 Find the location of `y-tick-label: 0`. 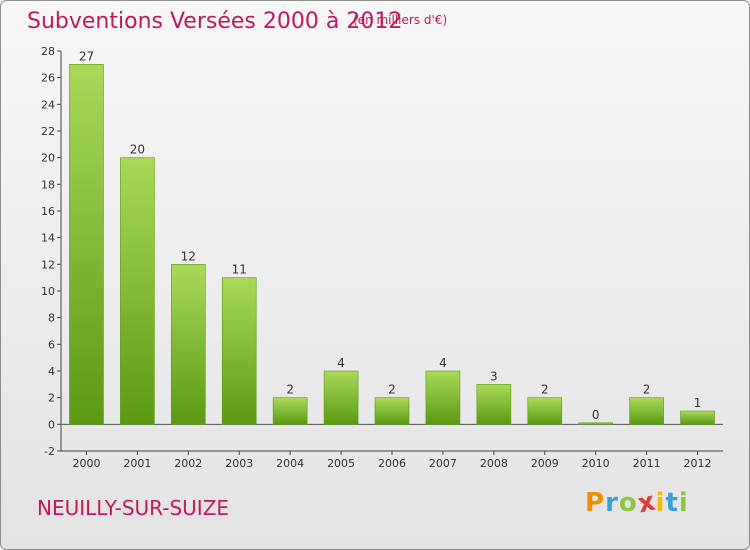

y-tick-label: 0 is located at coordinates (51, 424).